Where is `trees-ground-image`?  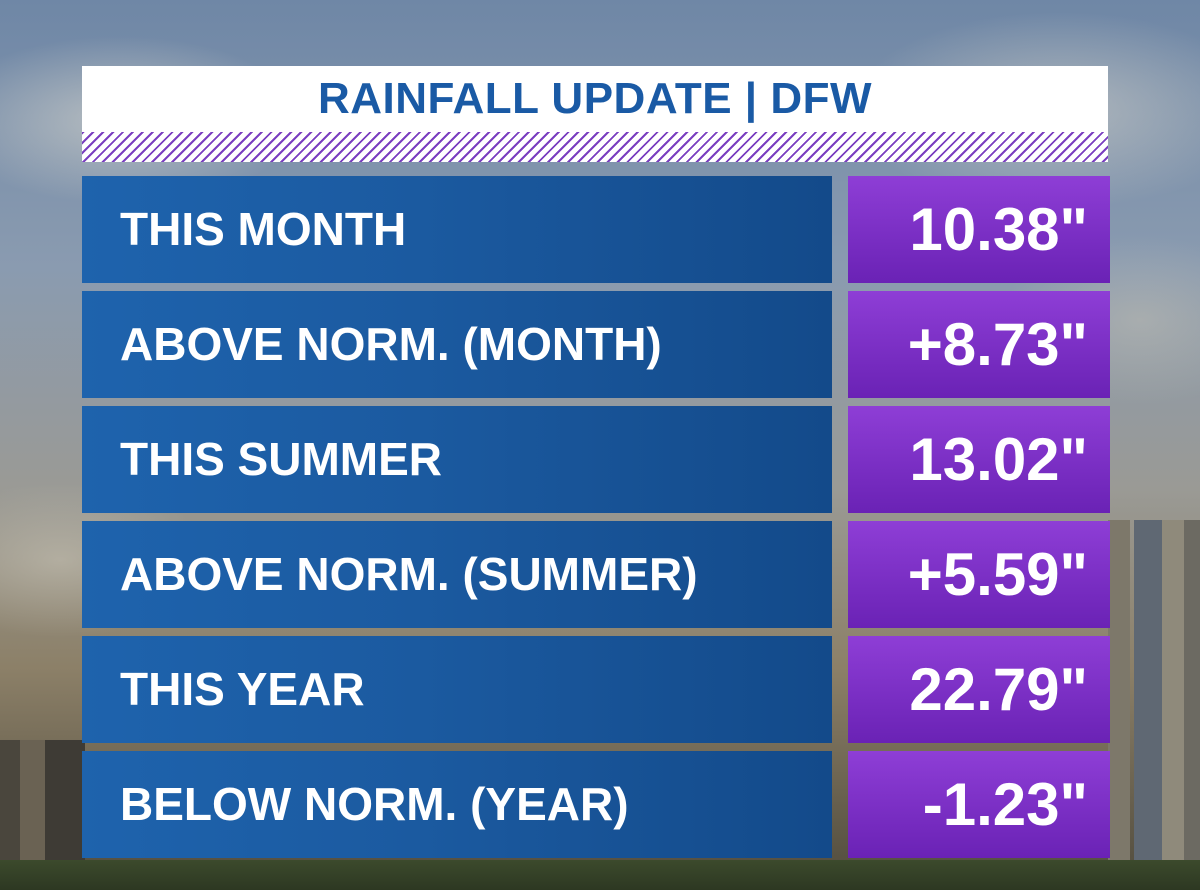 trees-ground-image is located at coordinates (600, 875).